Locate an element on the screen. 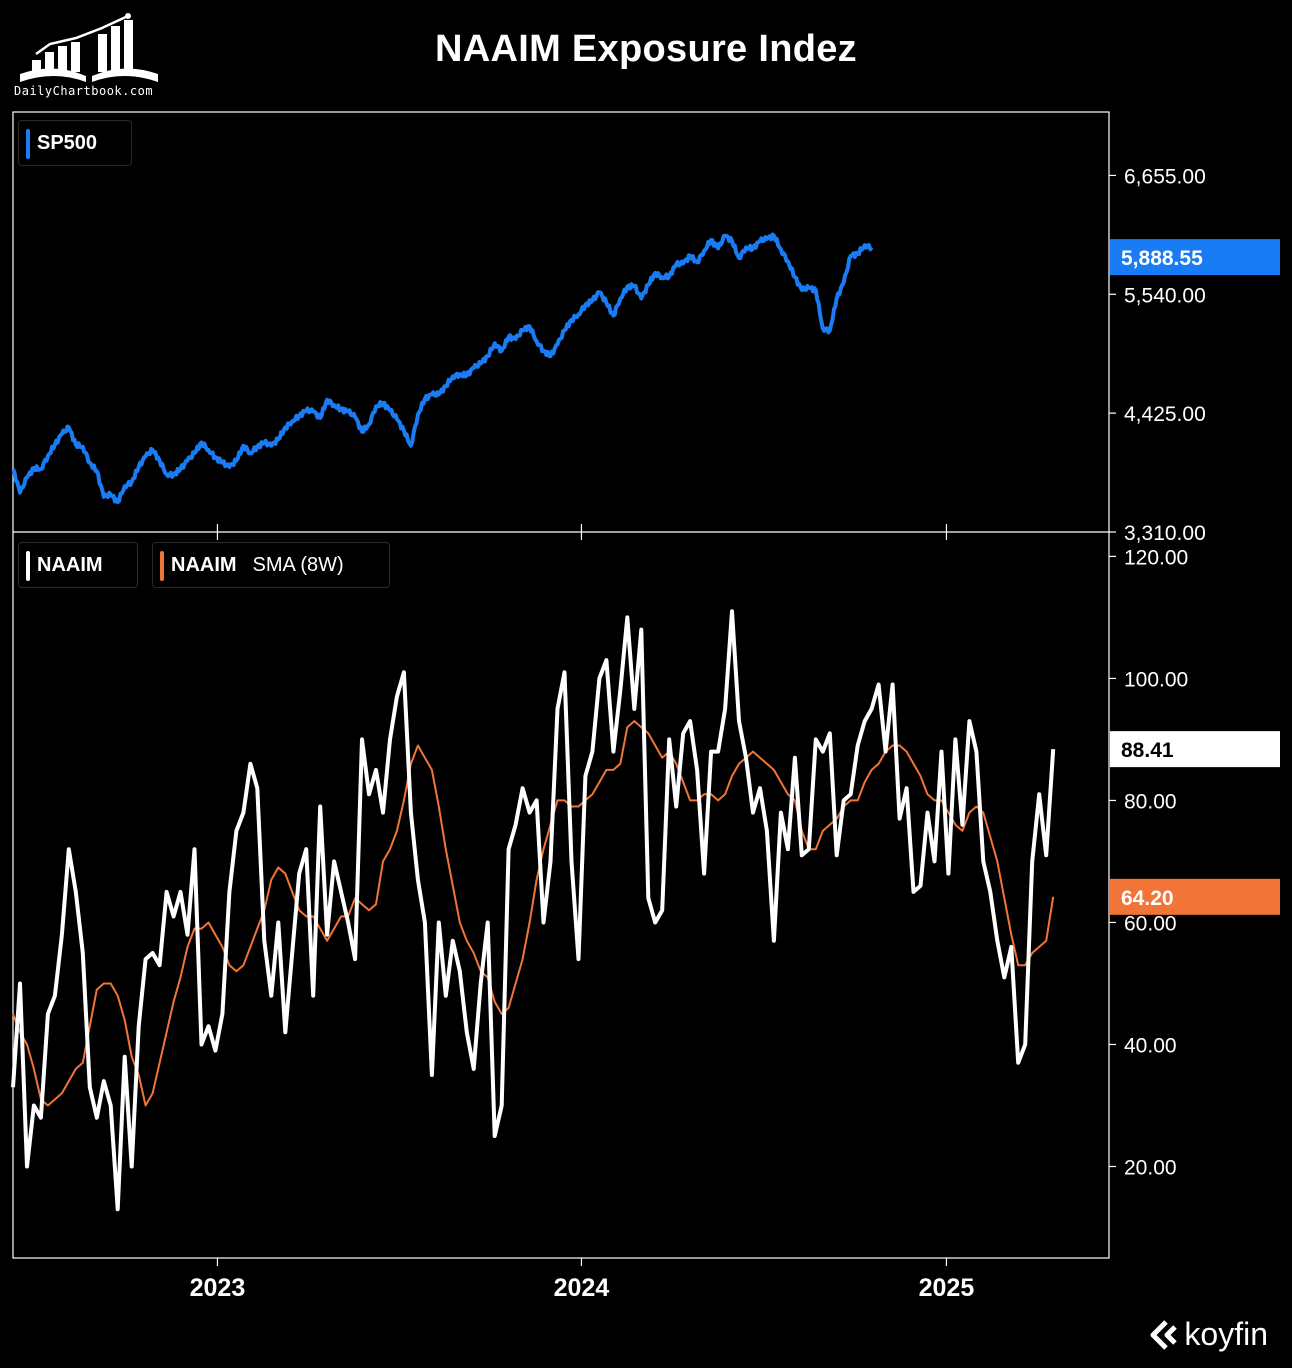 The image size is (1292, 1368). koyfin-logo-icon is located at coordinates (1164, 1334).